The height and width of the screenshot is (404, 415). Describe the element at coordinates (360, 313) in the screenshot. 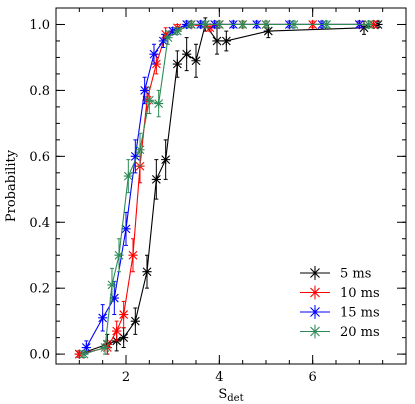

I see `legend-label: 15 ms` at that location.